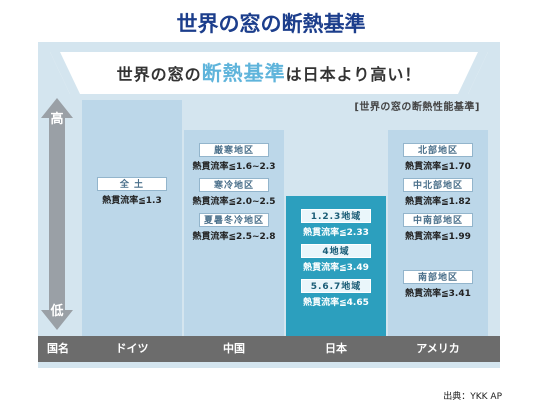 Image resolution: width=542 pixels, height=415 pixels. I want to click on zone: 北部地区 熱貫流率≦1.70, so click(438, 155).